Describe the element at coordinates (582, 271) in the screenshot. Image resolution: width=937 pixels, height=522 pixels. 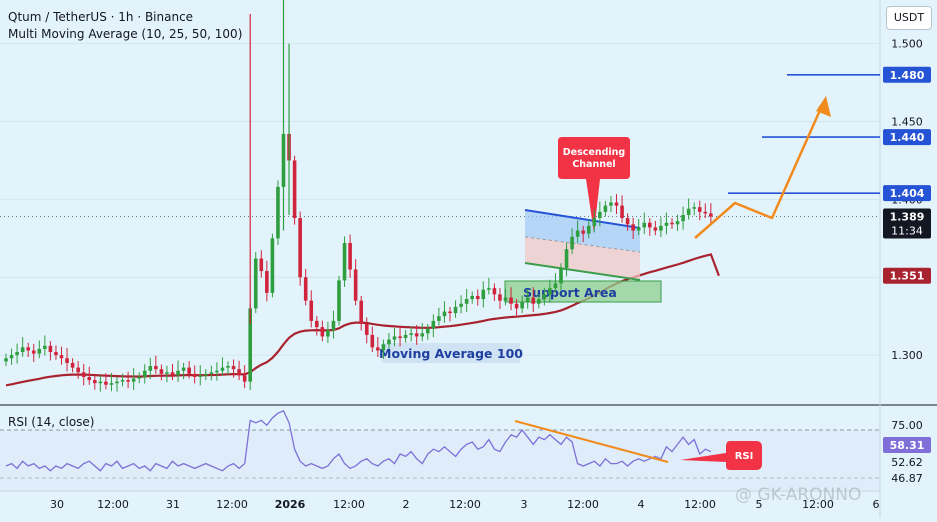
I see `channel-bottom-line` at that location.